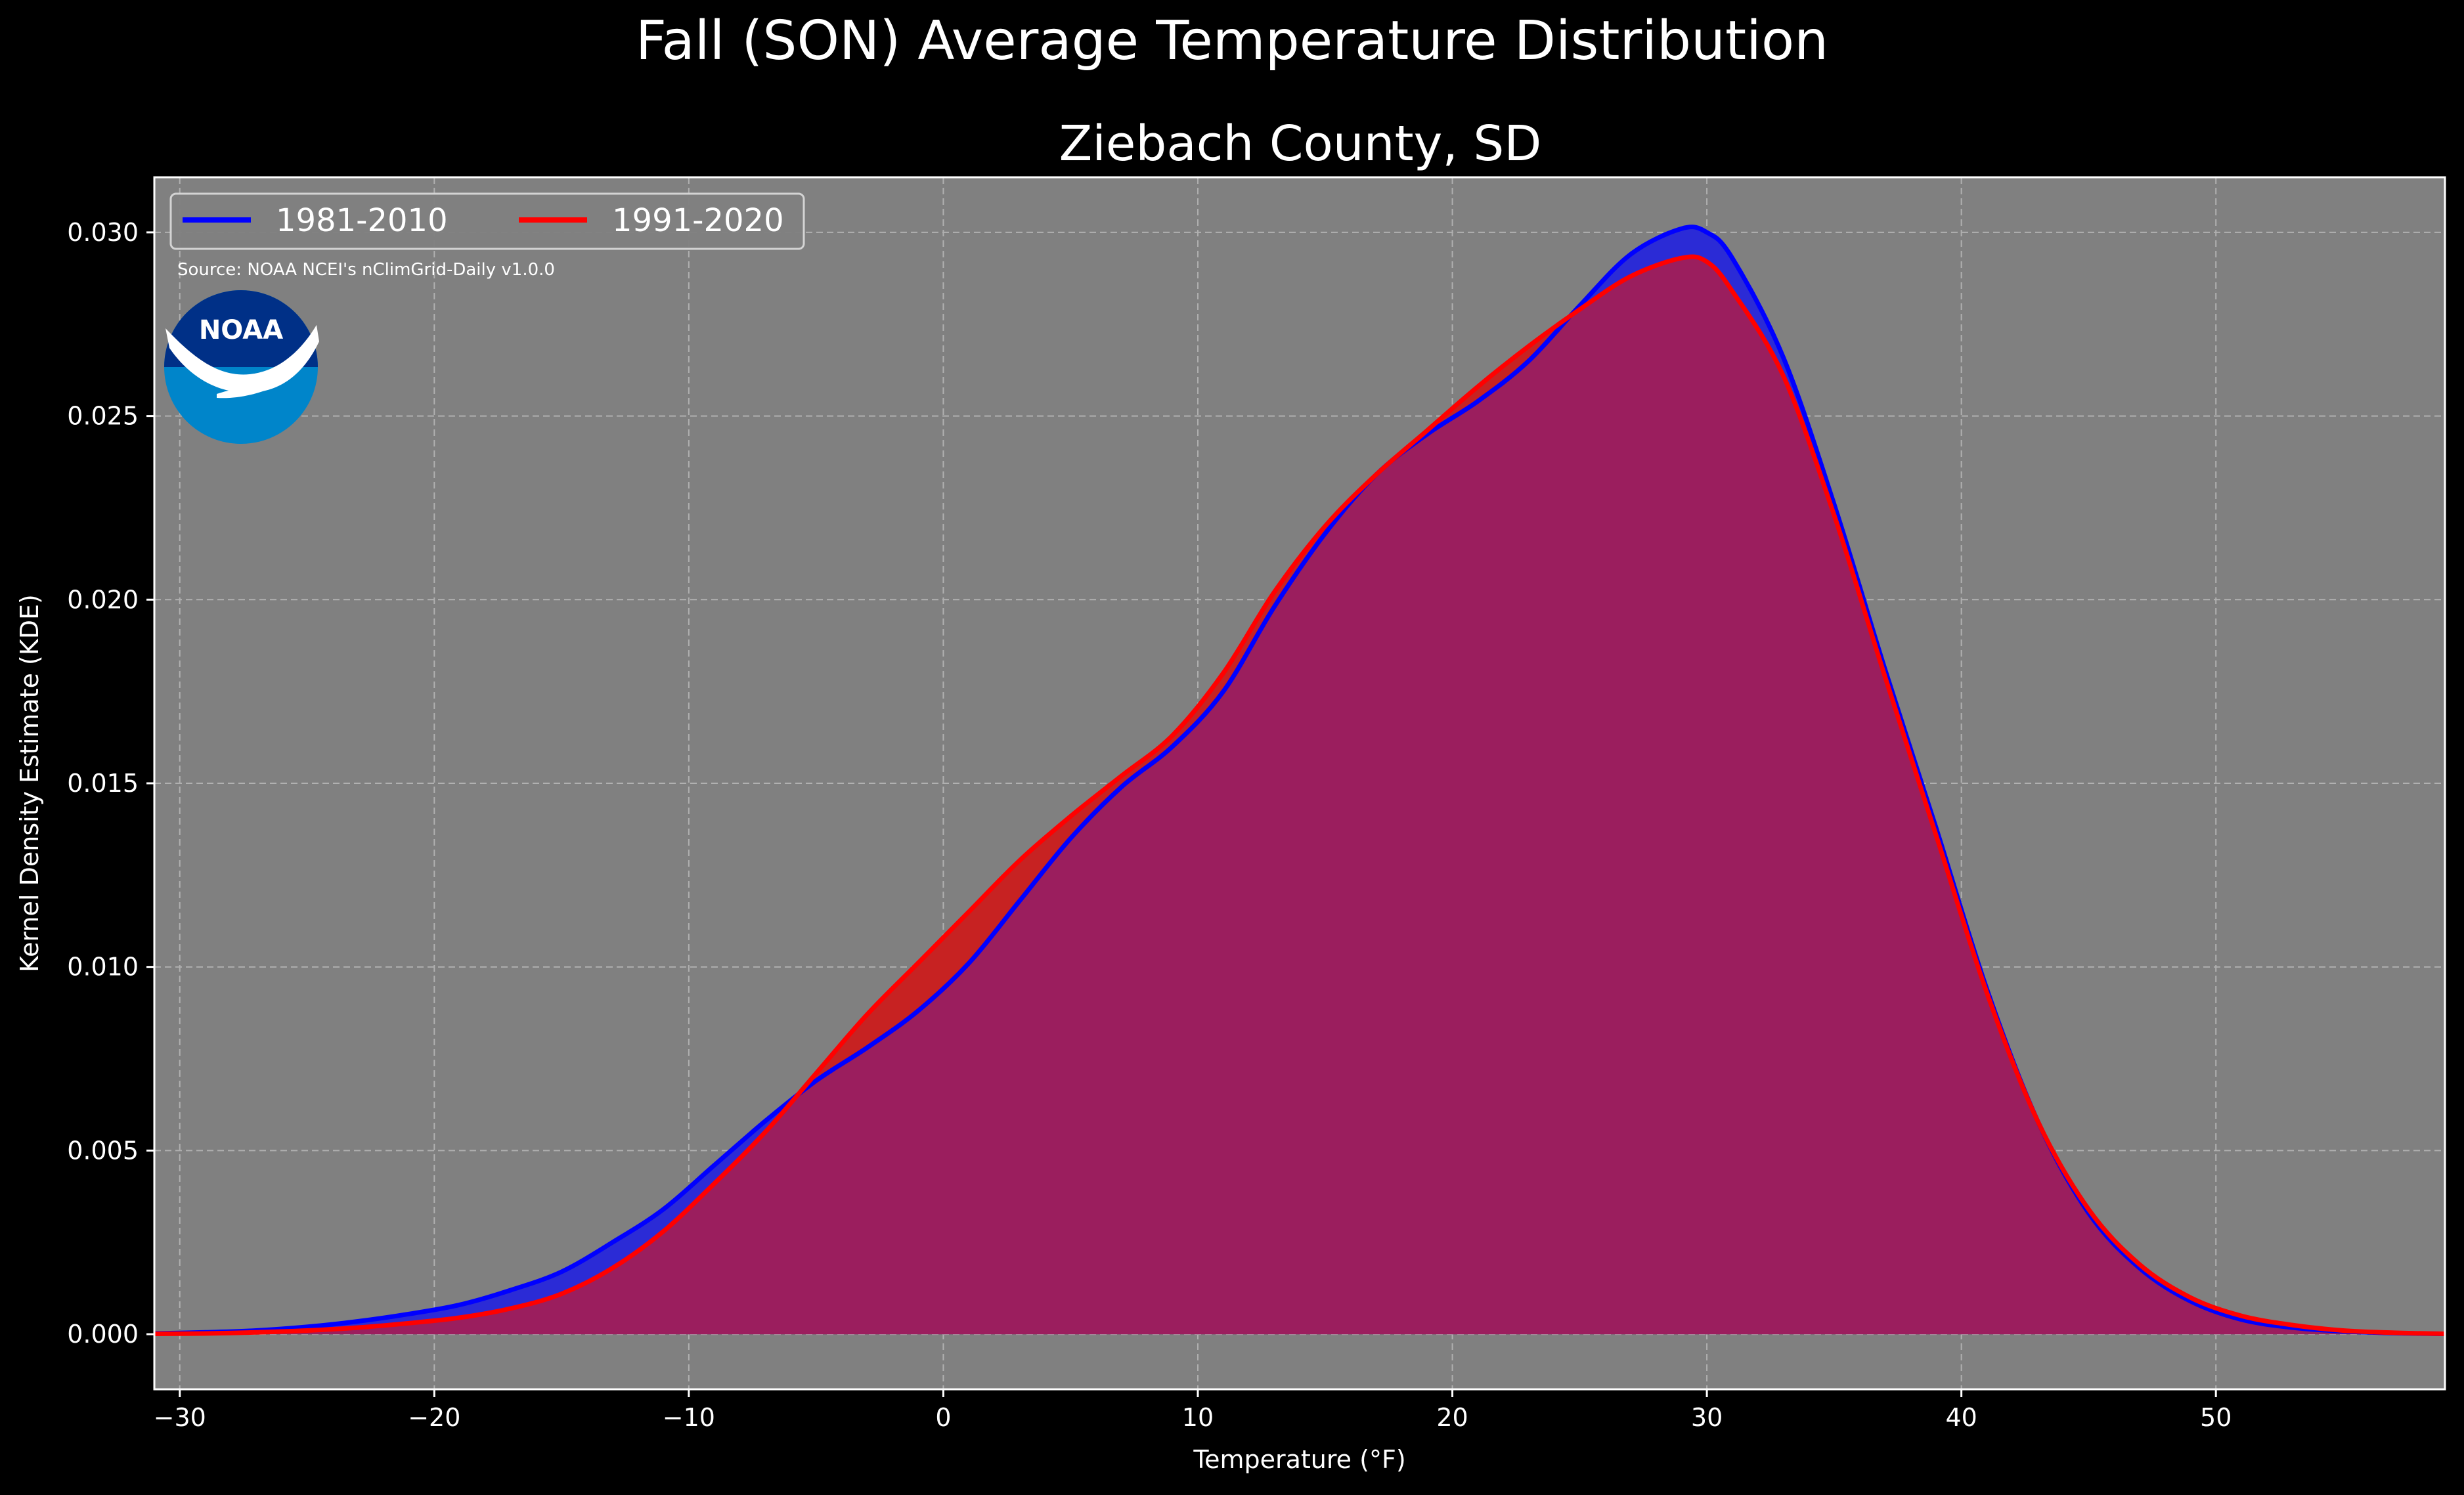 The height and width of the screenshot is (1495, 2464). I want to click on legend-label-1981-2010: 1981-2010, so click(362, 220).